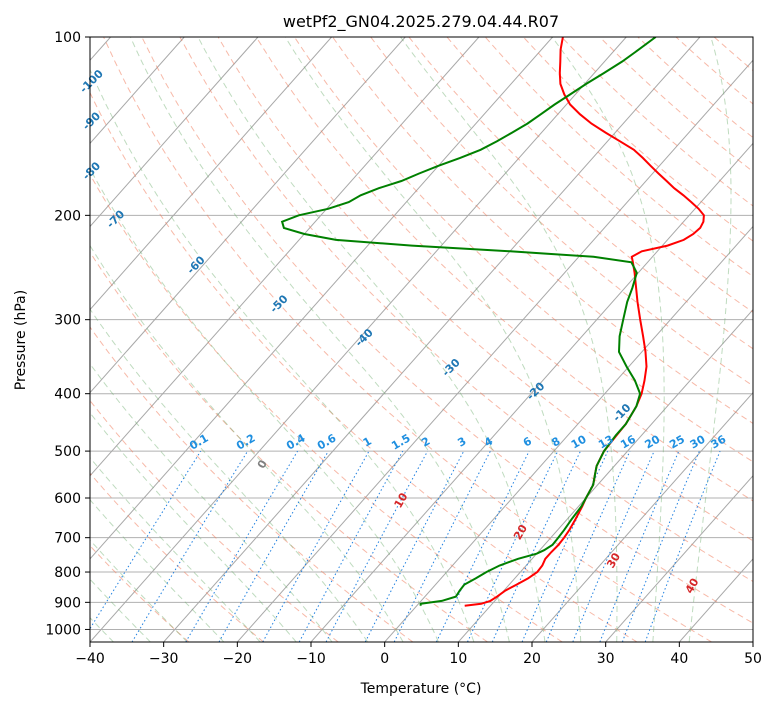  I want to click on x-tick-label: −10, so click(311, 659).